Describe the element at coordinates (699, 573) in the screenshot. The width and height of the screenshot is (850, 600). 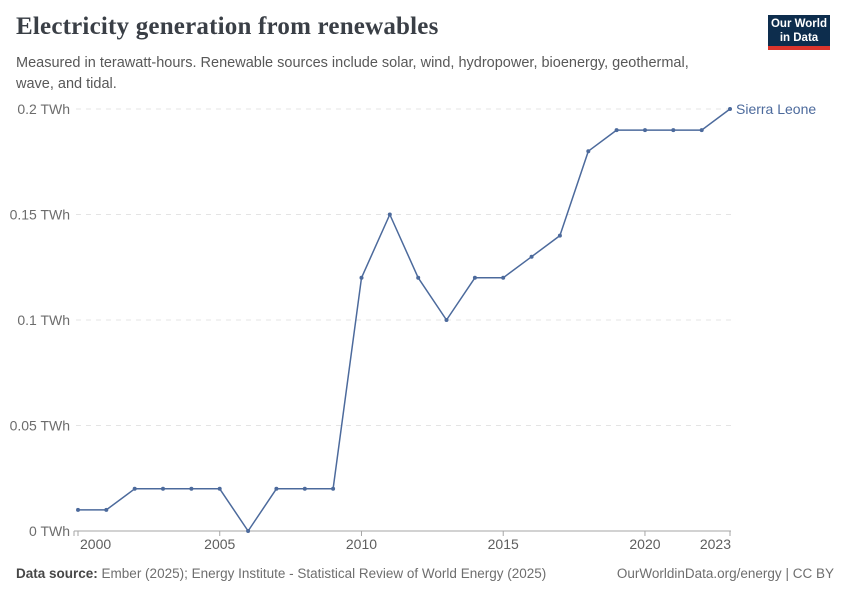
I see `owid-url-link: OurWorldinData.org/energy` at that location.